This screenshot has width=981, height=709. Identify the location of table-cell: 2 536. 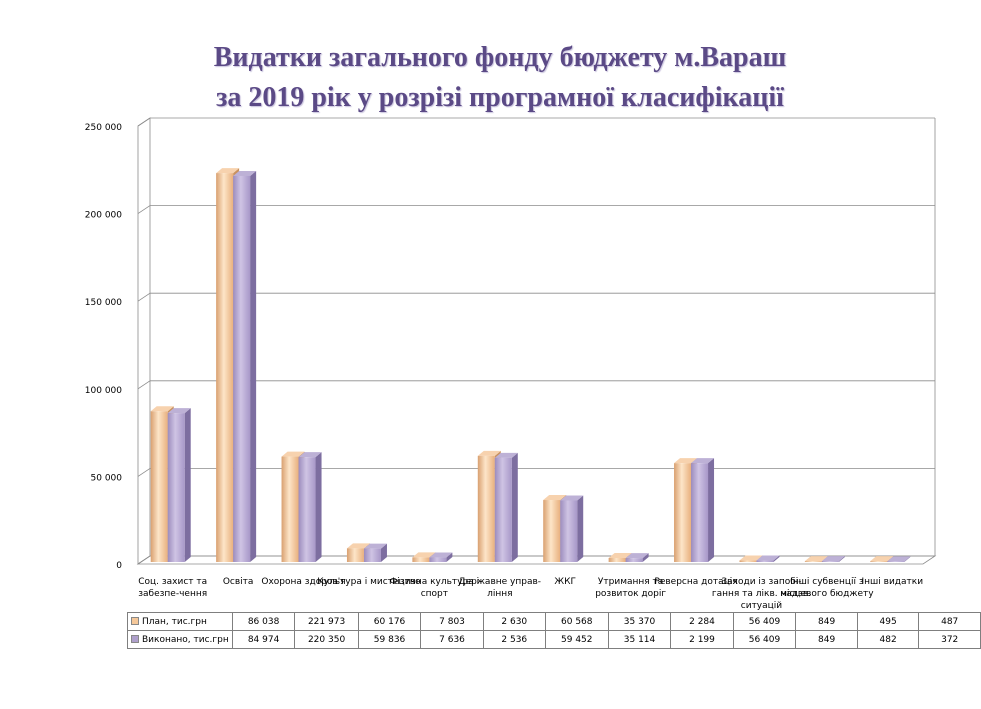
(514, 639).